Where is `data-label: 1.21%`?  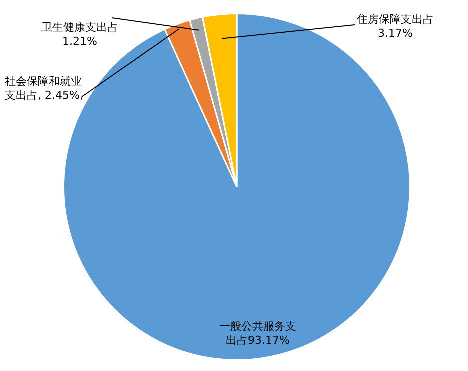 data-label: 1.21% is located at coordinates (80, 41).